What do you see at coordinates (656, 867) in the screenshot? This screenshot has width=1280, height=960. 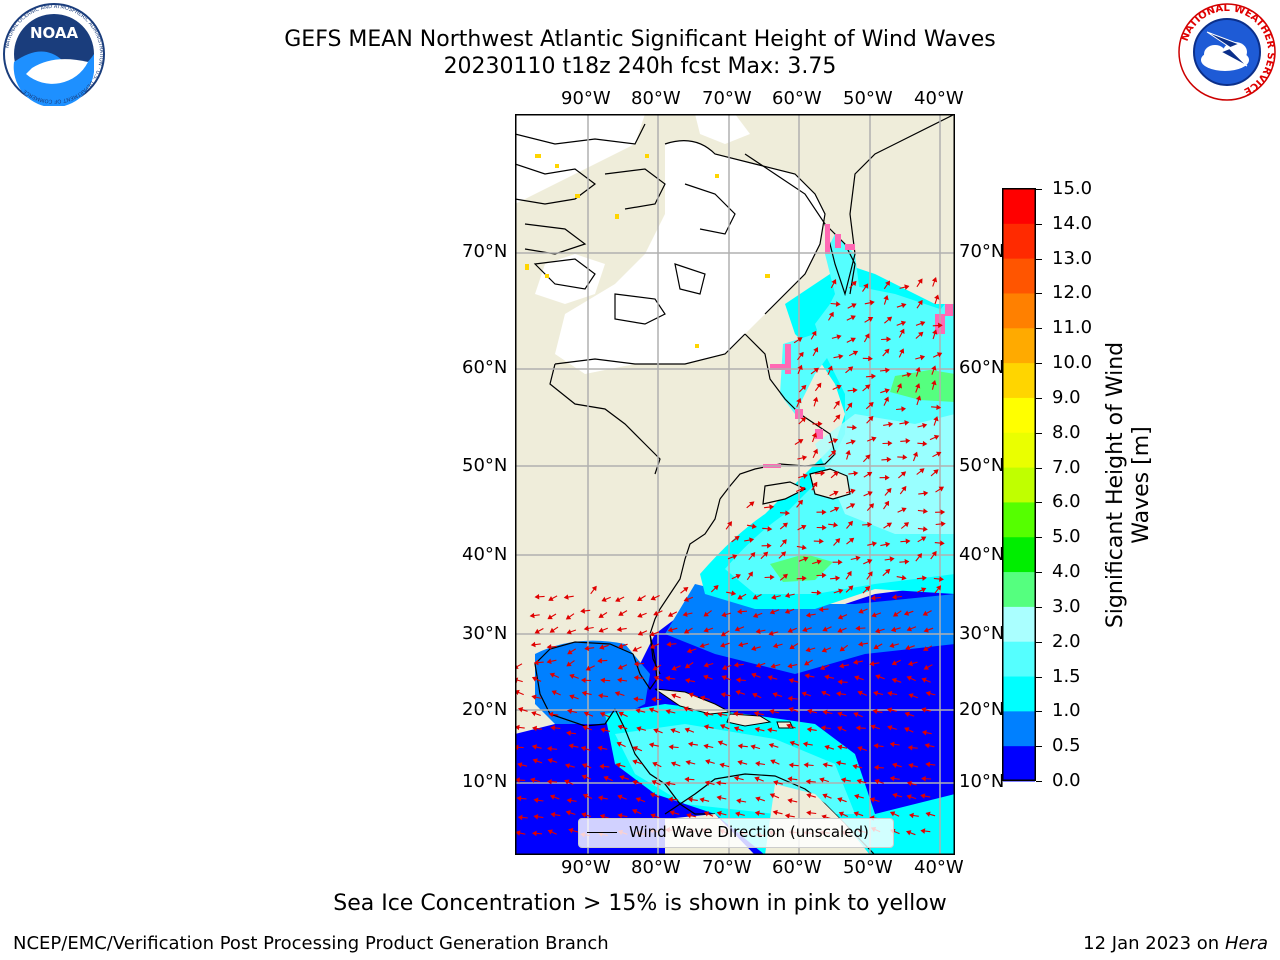 I see `lon-label-bottom: 80°W` at bounding box center [656, 867].